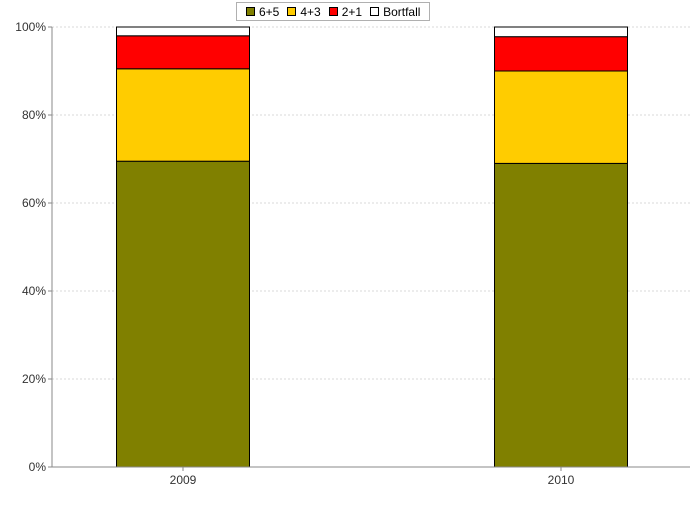 The height and width of the screenshot is (505, 700). What do you see at coordinates (183, 52) in the screenshot?
I see `bar-segment-2-1-2009` at bounding box center [183, 52].